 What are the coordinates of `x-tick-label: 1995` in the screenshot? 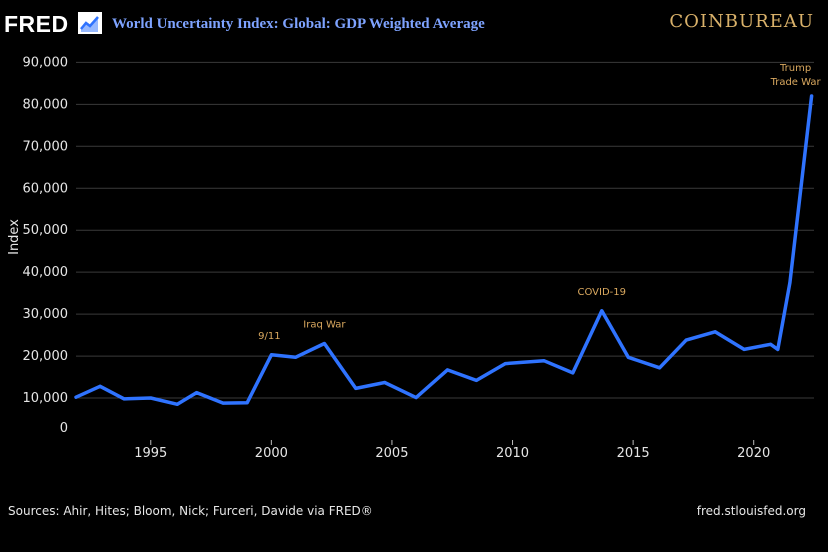 It's located at (150, 453).